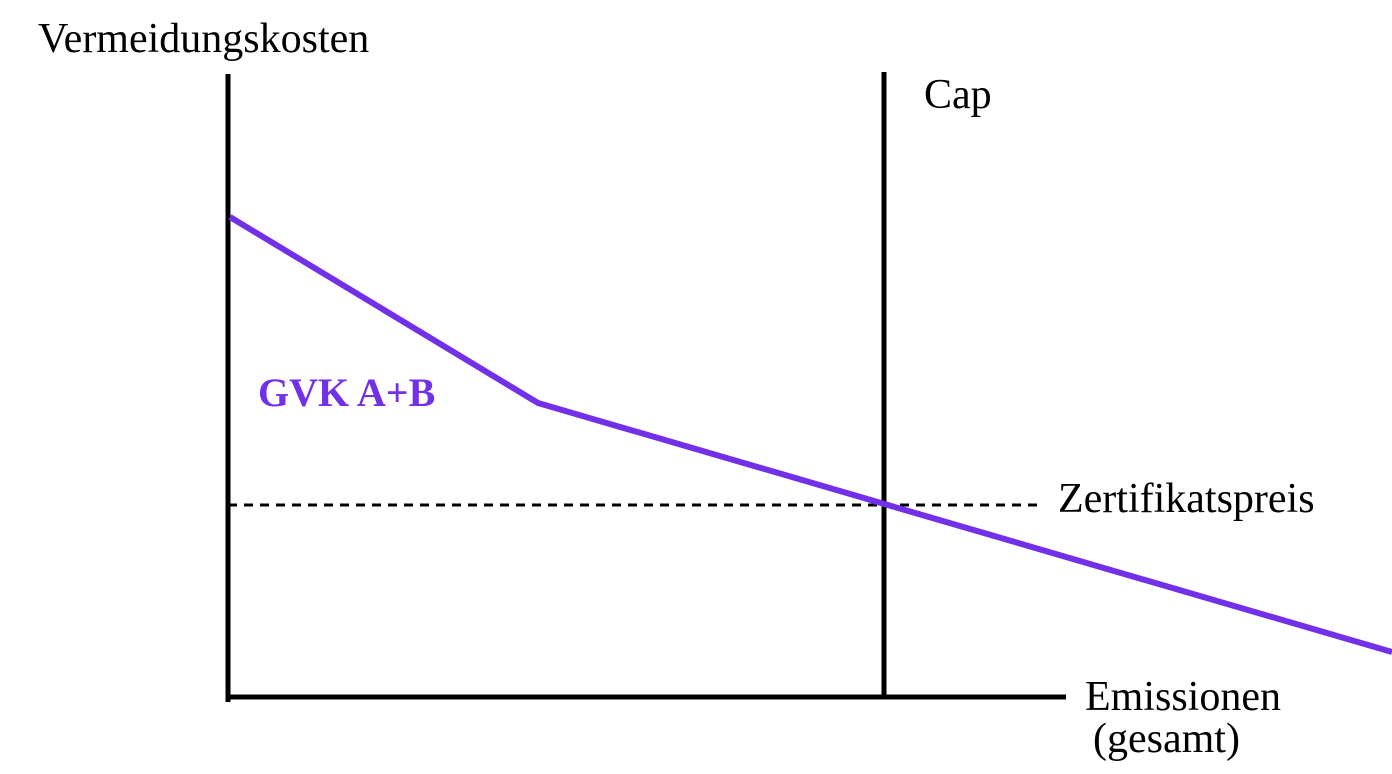 The height and width of the screenshot is (774, 1392). What do you see at coordinates (1186, 499) in the screenshot?
I see `price-label: Zertifikatspreis` at bounding box center [1186, 499].